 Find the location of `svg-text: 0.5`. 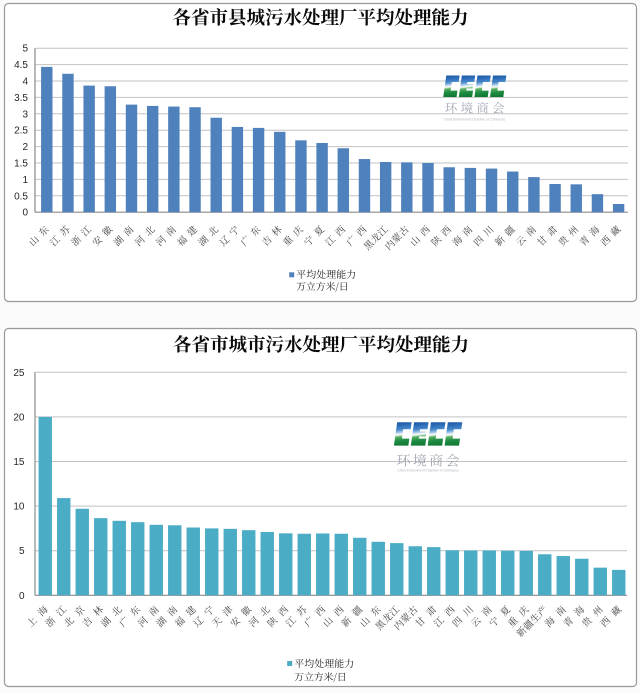

svg-text: 0.5 is located at coordinates (21, 196).